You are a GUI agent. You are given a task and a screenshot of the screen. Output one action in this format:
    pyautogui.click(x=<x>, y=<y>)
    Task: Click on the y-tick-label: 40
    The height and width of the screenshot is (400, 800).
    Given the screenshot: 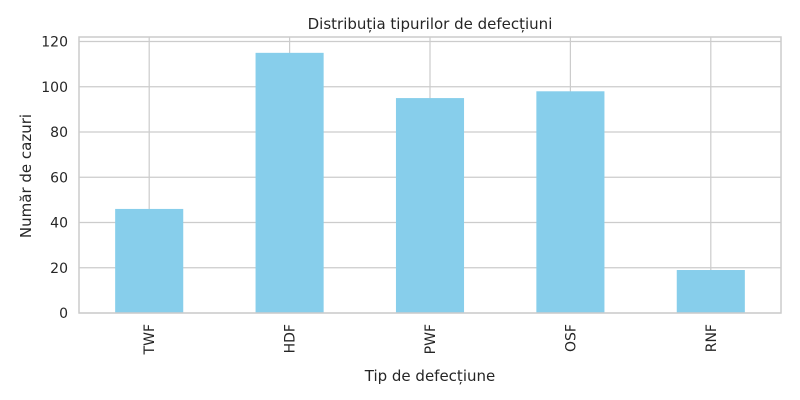 What is the action you would take?
    pyautogui.click(x=59, y=224)
    